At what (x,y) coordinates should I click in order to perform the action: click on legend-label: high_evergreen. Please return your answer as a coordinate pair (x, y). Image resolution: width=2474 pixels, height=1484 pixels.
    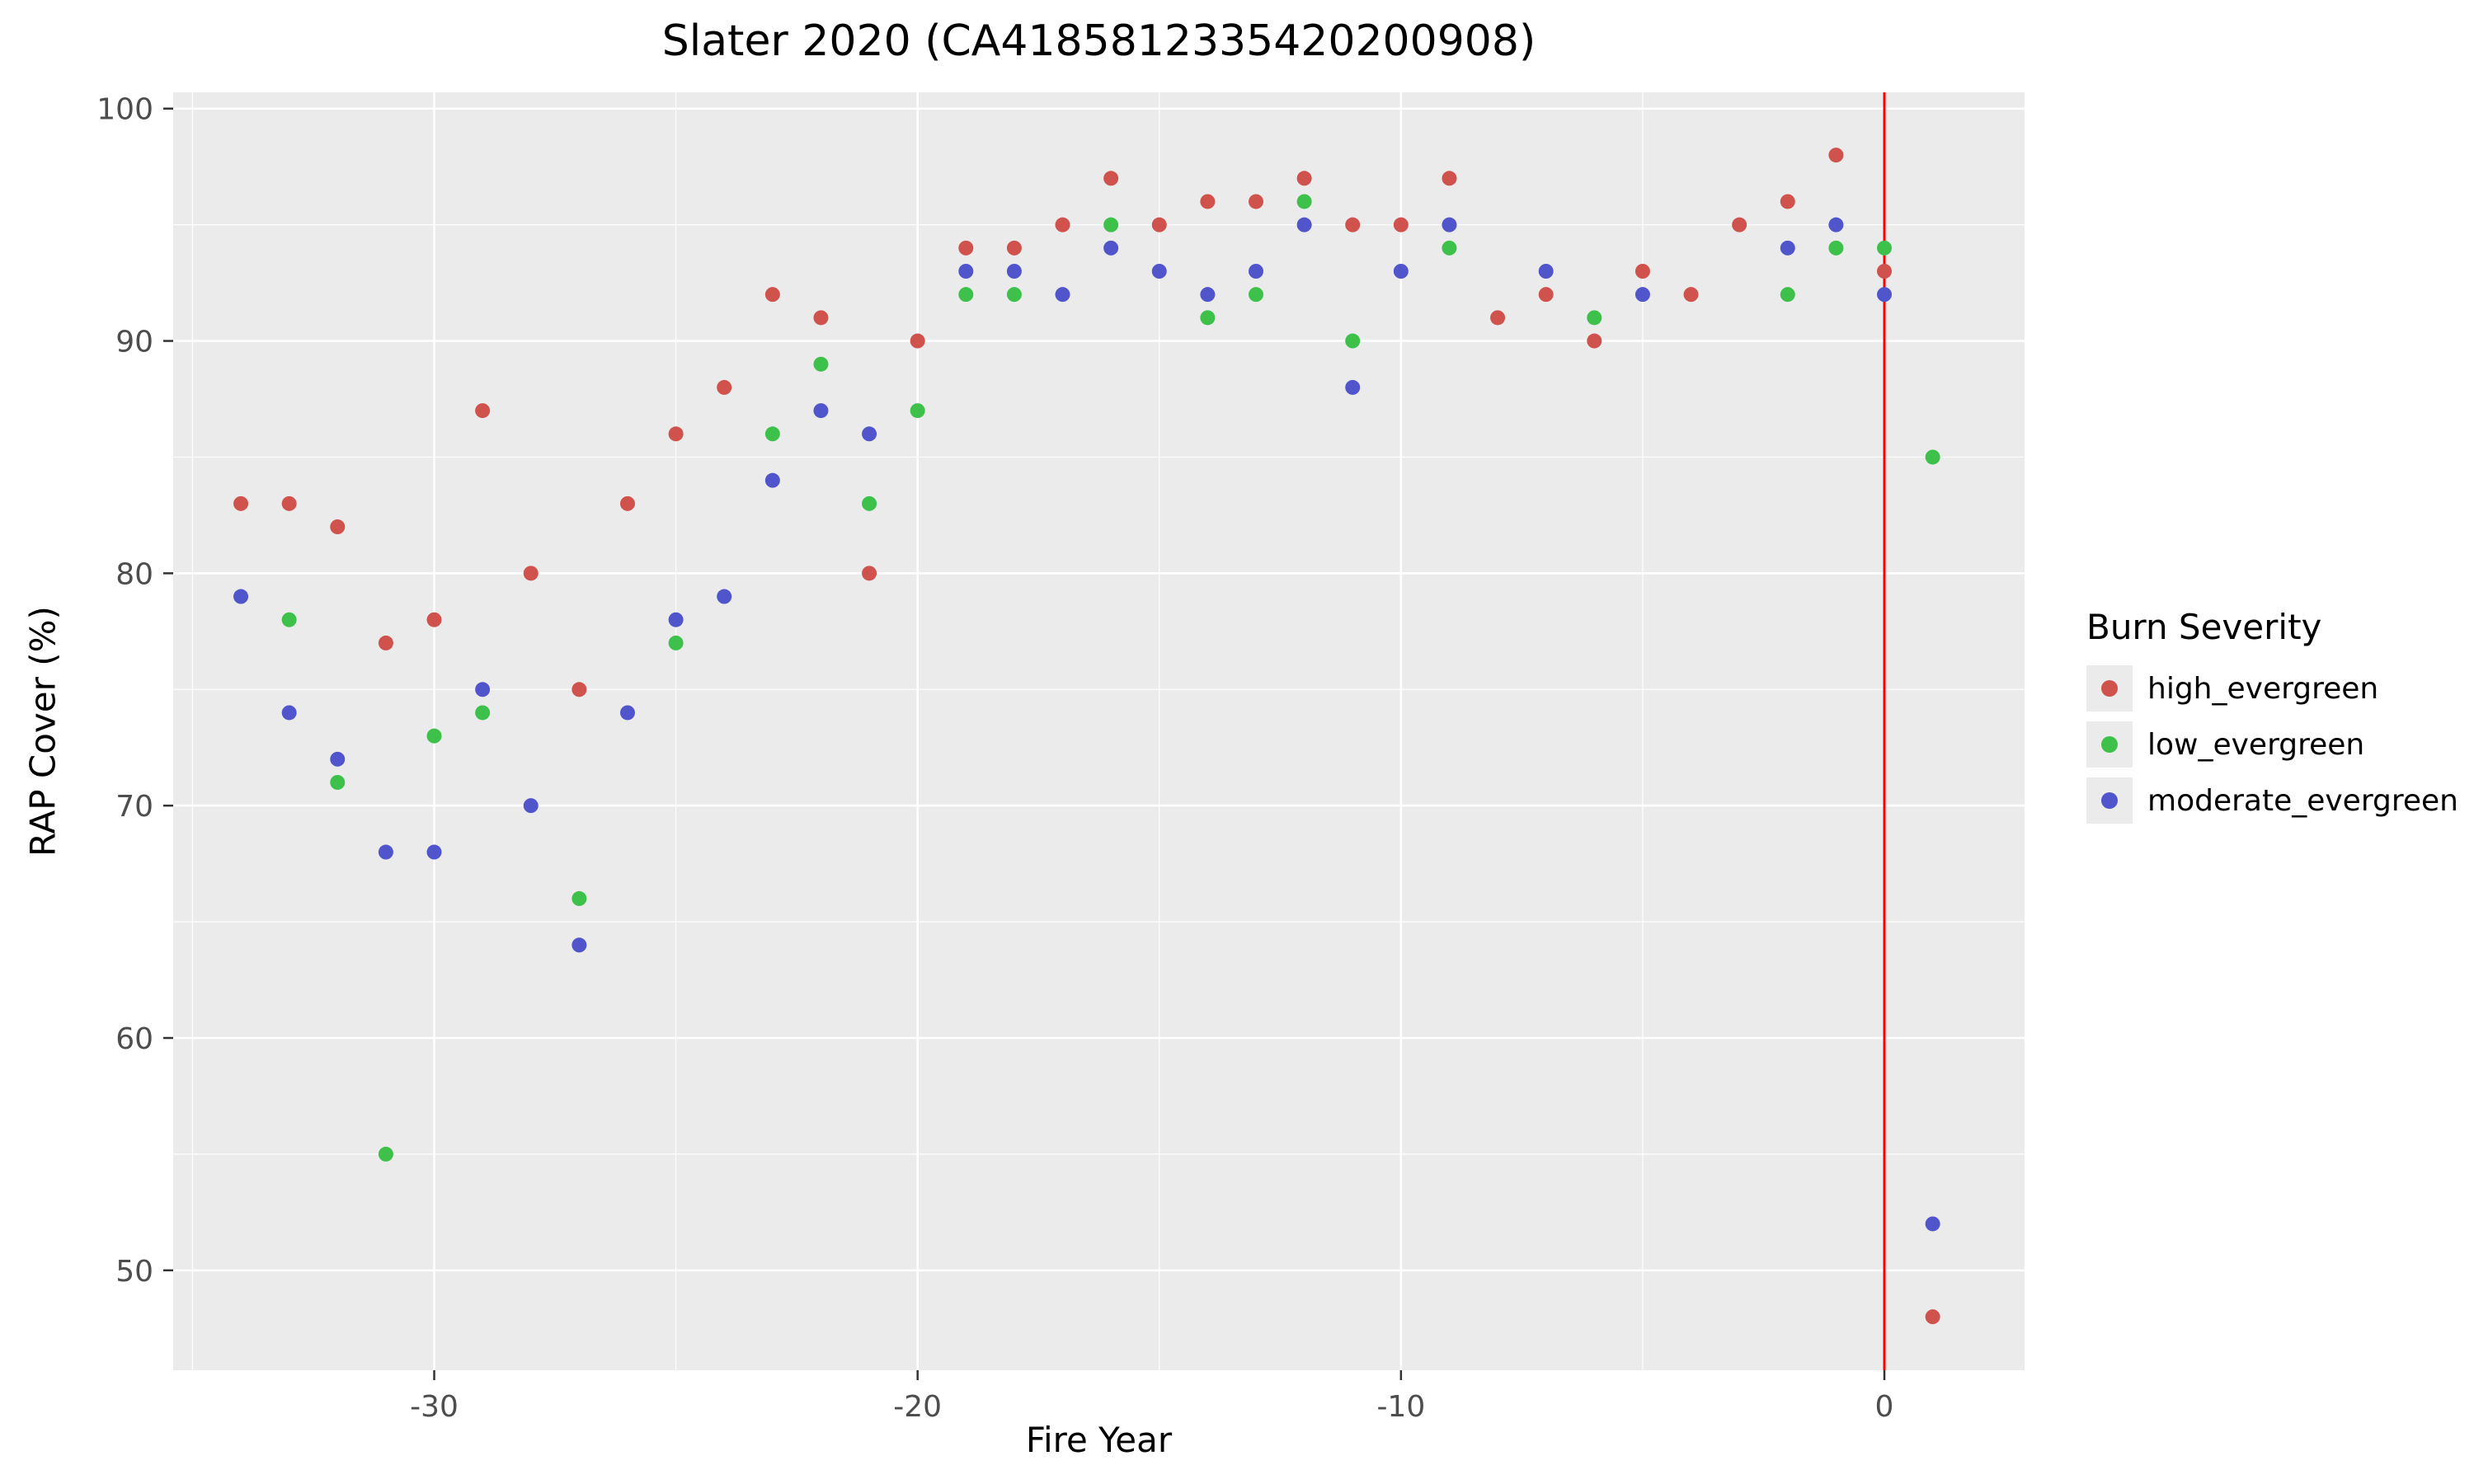
    Looking at the image, I should click on (2263, 688).